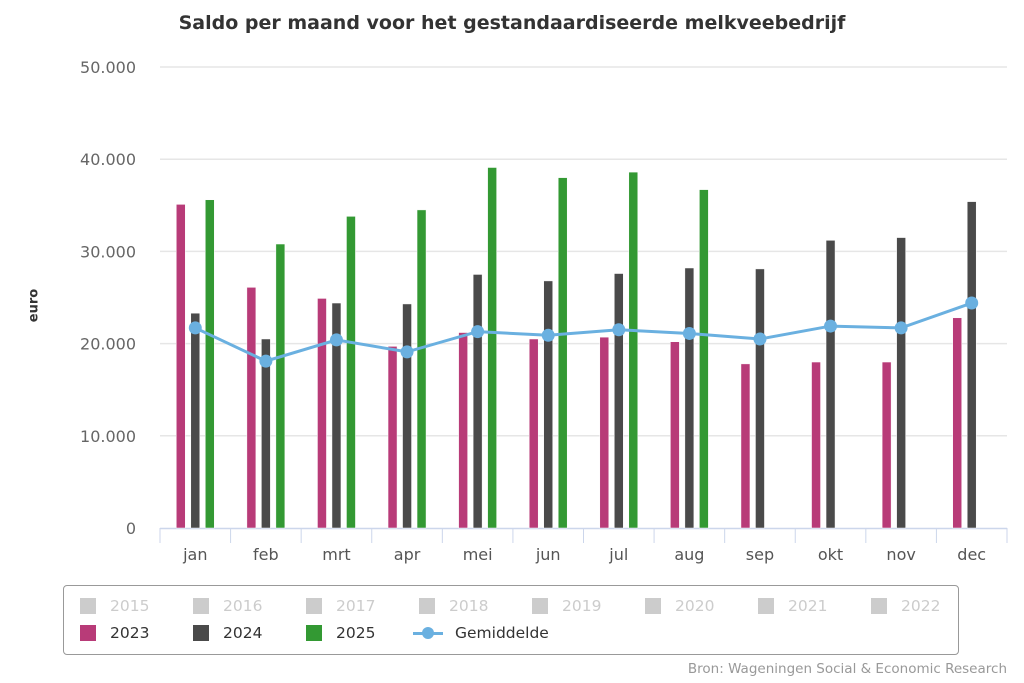 The height and width of the screenshot is (683, 1024). What do you see at coordinates (478, 554) in the screenshot?
I see `x-tick-label: mei` at bounding box center [478, 554].